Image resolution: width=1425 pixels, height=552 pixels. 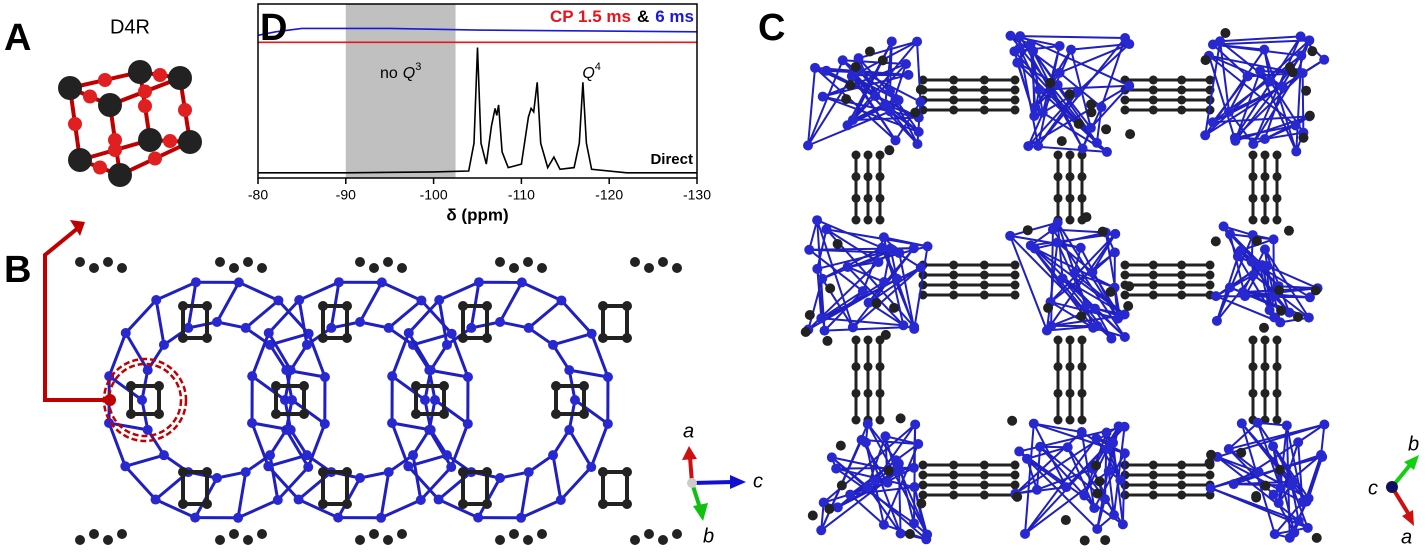 What do you see at coordinates (591, 71) in the screenshot?
I see `annotation: Q4` at bounding box center [591, 71].